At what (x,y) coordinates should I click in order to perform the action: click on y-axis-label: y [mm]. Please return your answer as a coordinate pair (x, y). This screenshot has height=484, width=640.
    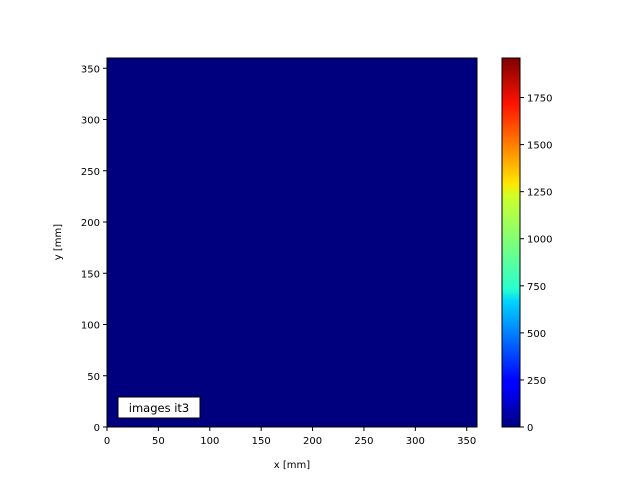
    Looking at the image, I should click on (58, 242).